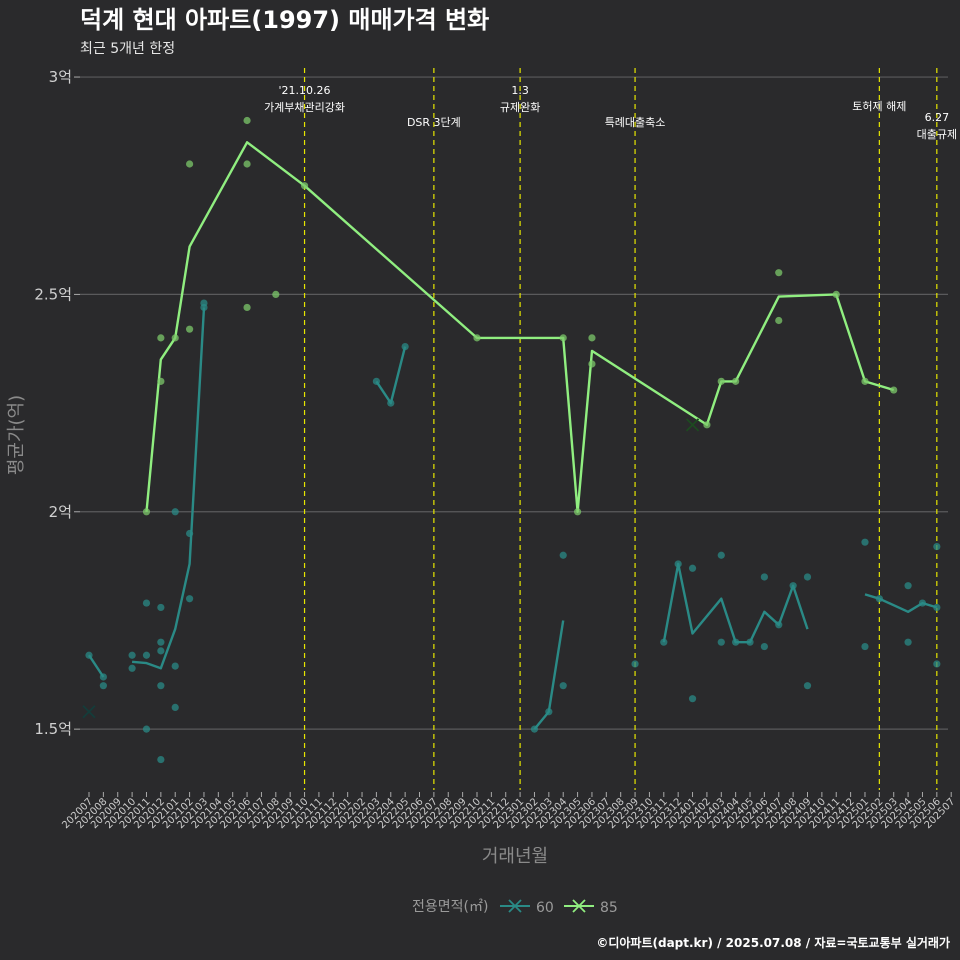 Image resolution: width=960 pixels, height=960 pixels. I want to click on event-label: 토허제 해제, so click(879, 106).